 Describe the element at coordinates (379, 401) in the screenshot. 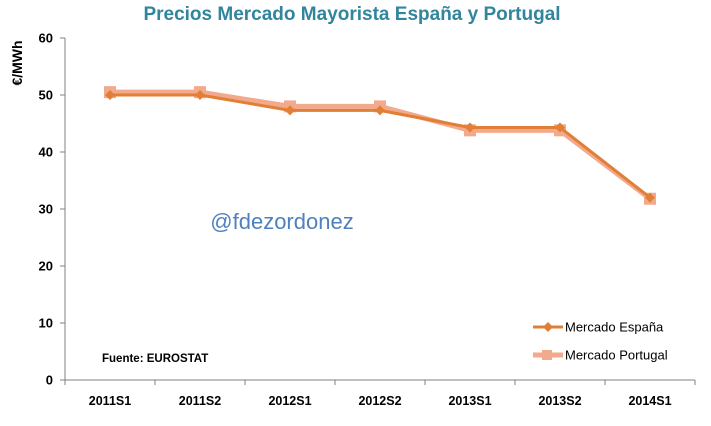

I see `x-tick-label: 2012S2` at that location.